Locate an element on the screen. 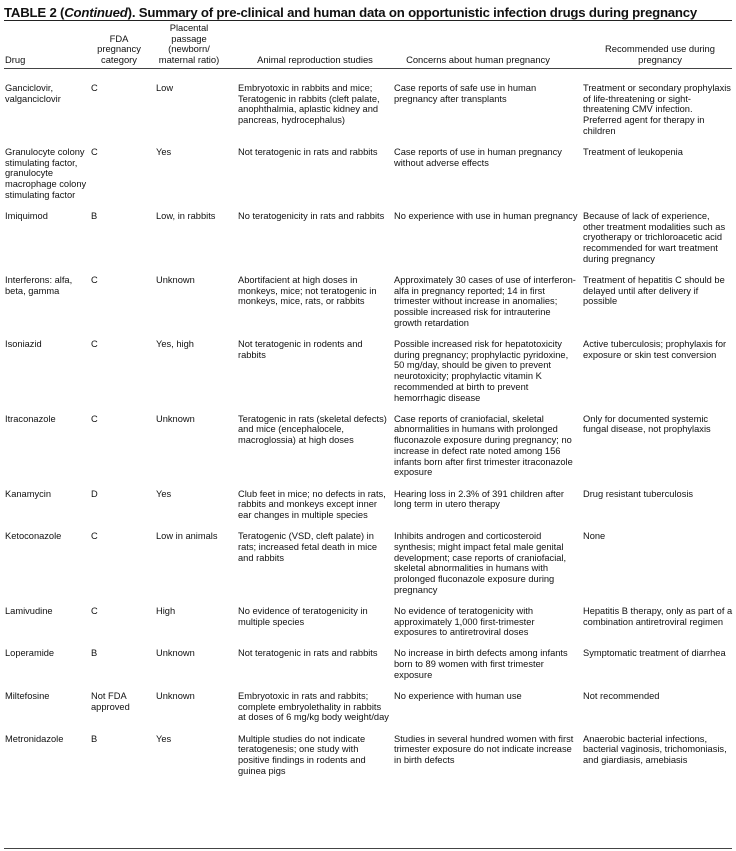  cell-recommended-use: Not recommended is located at coordinates (621, 696).